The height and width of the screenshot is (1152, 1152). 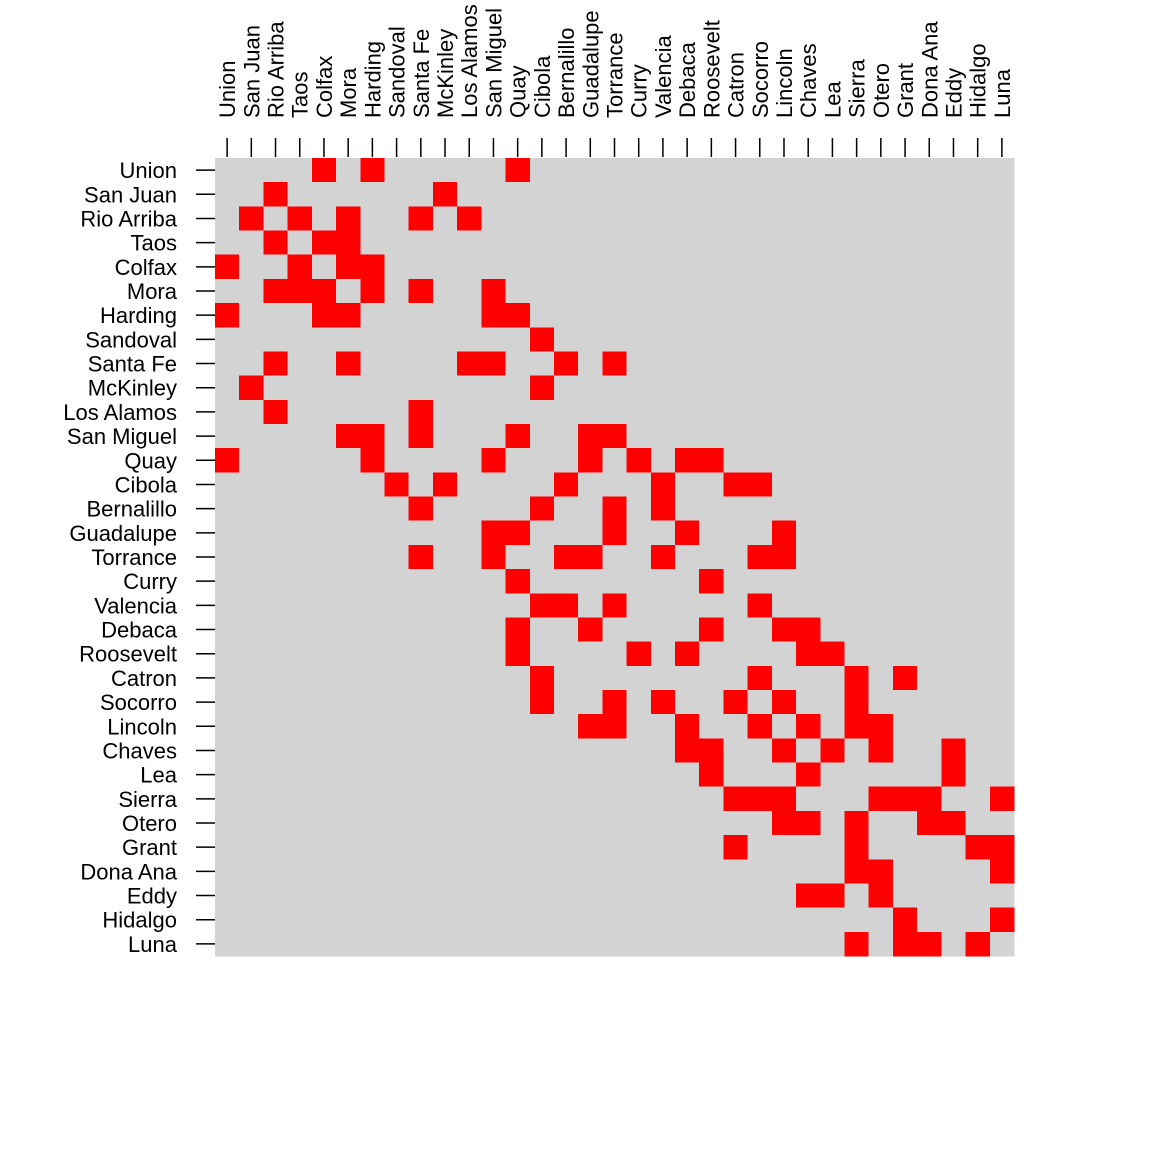 What do you see at coordinates (251, 71) in the screenshot?
I see `x-tick-label: San Juan` at bounding box center [251, 71].